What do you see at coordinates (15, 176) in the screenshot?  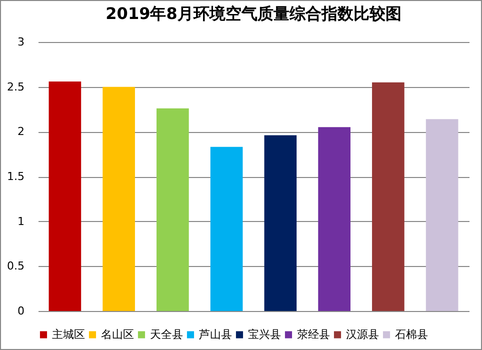 I see `y-tick-label: 1.5` at bounding box center [15, 176].